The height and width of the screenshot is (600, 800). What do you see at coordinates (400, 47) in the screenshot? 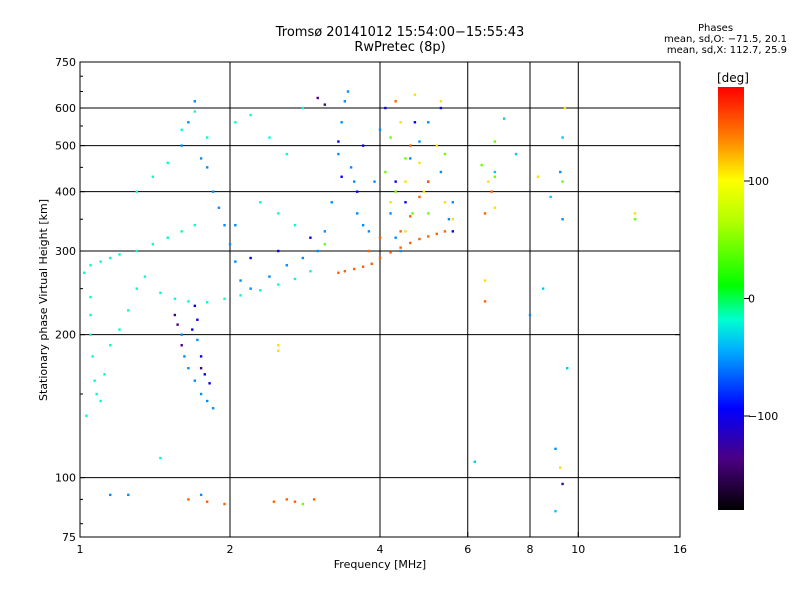
I see `chart-title-line2: RwPretec (8p)` at bounding box center [400, 47].